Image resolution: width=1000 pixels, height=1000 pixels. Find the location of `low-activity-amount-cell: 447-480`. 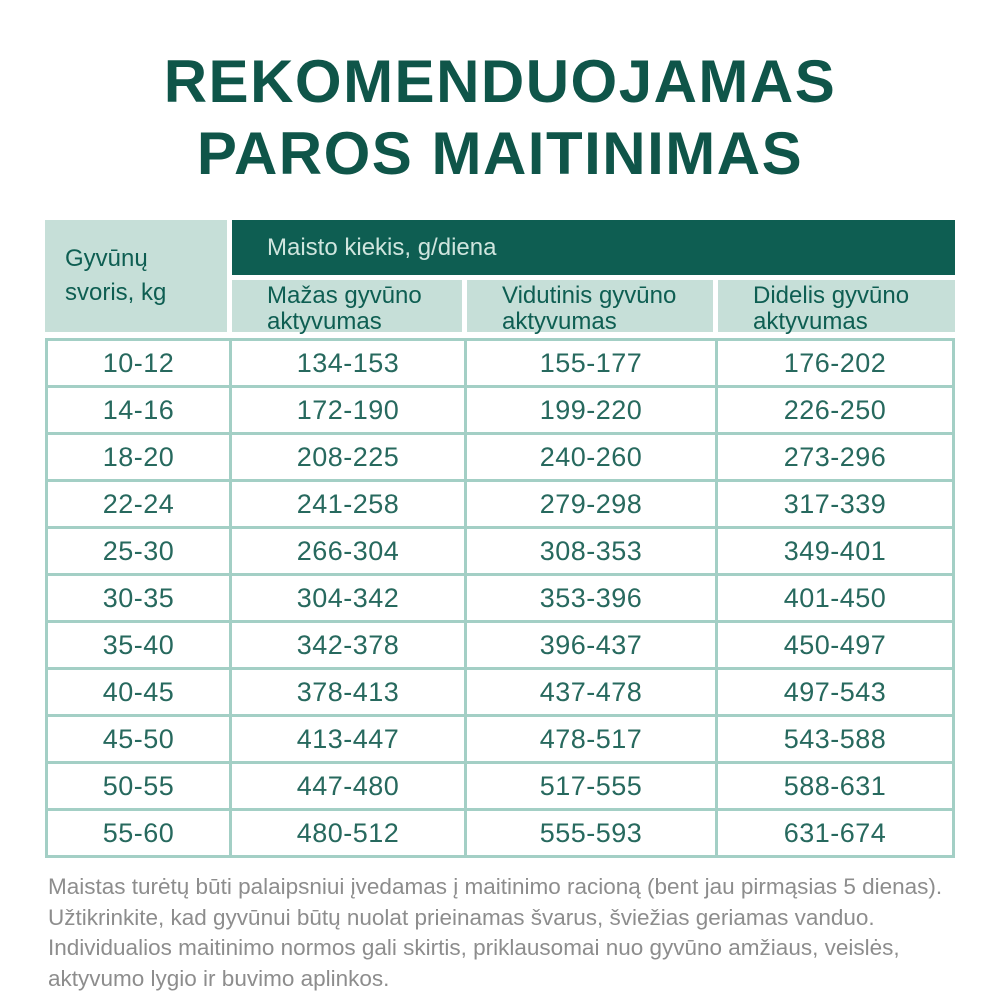

low-activity-amount-cell: 447-480 is located at coordinates (348, 786).